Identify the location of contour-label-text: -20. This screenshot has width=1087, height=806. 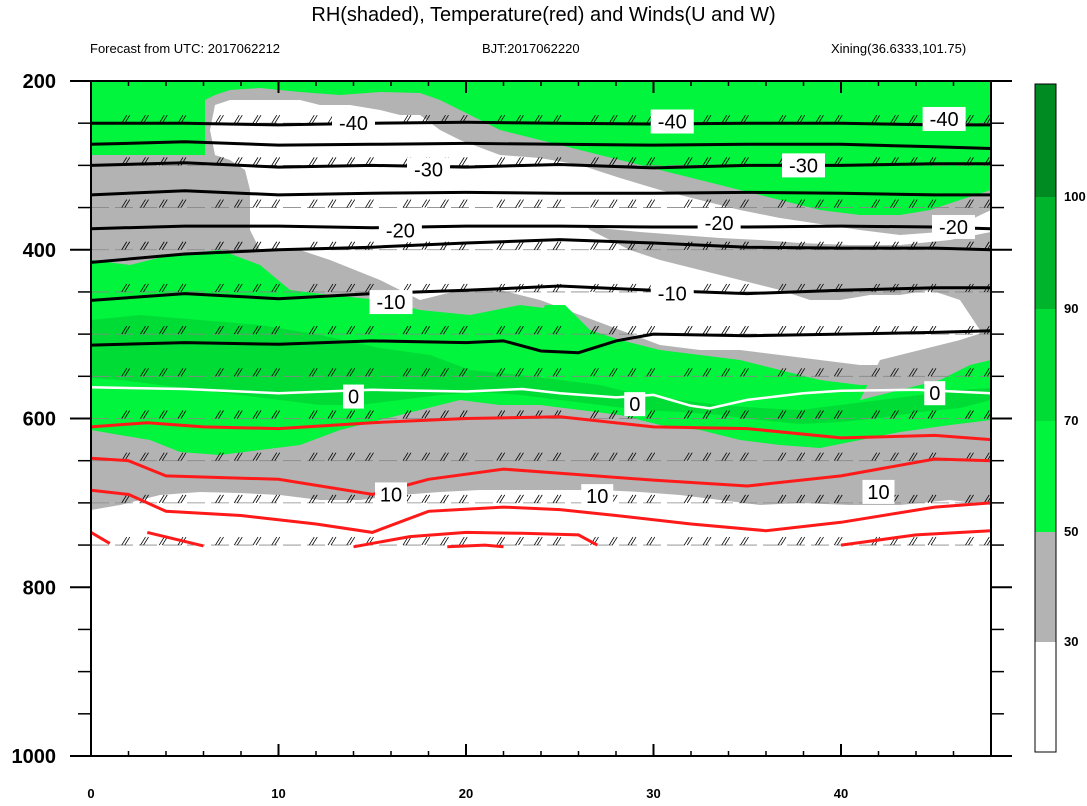
(400, 231).